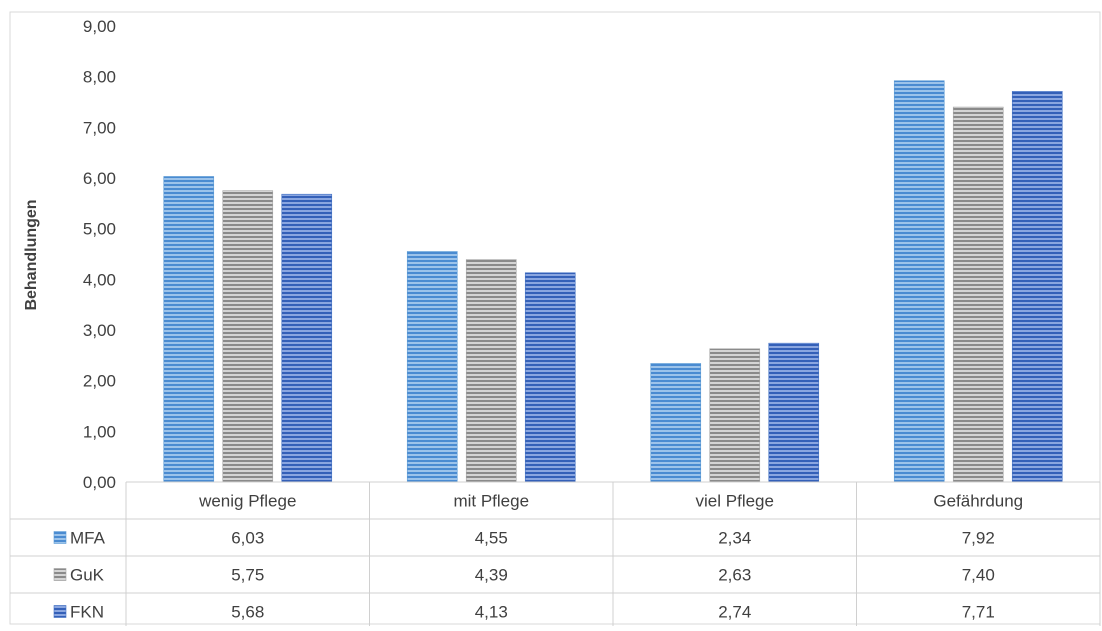 This screenshot has height=631, width=1102. Describe the element at coordinates (99, 26) in the screenshot. I see `y-tick-label: 9,00` at that location.